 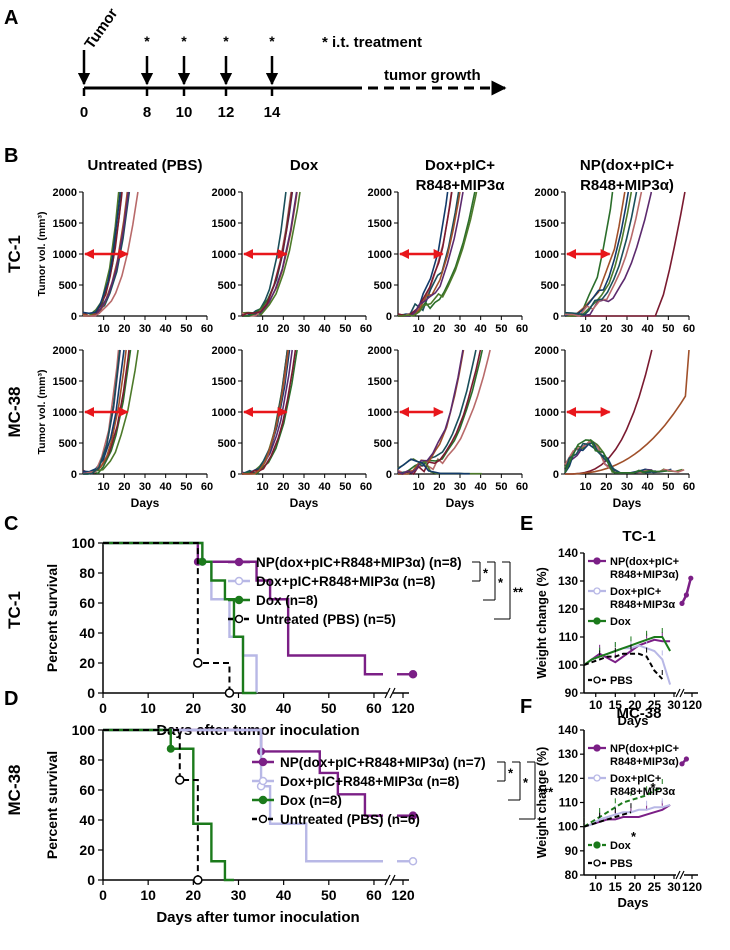 I want to click on panel-label-c: C, so click(x=11, y=524).